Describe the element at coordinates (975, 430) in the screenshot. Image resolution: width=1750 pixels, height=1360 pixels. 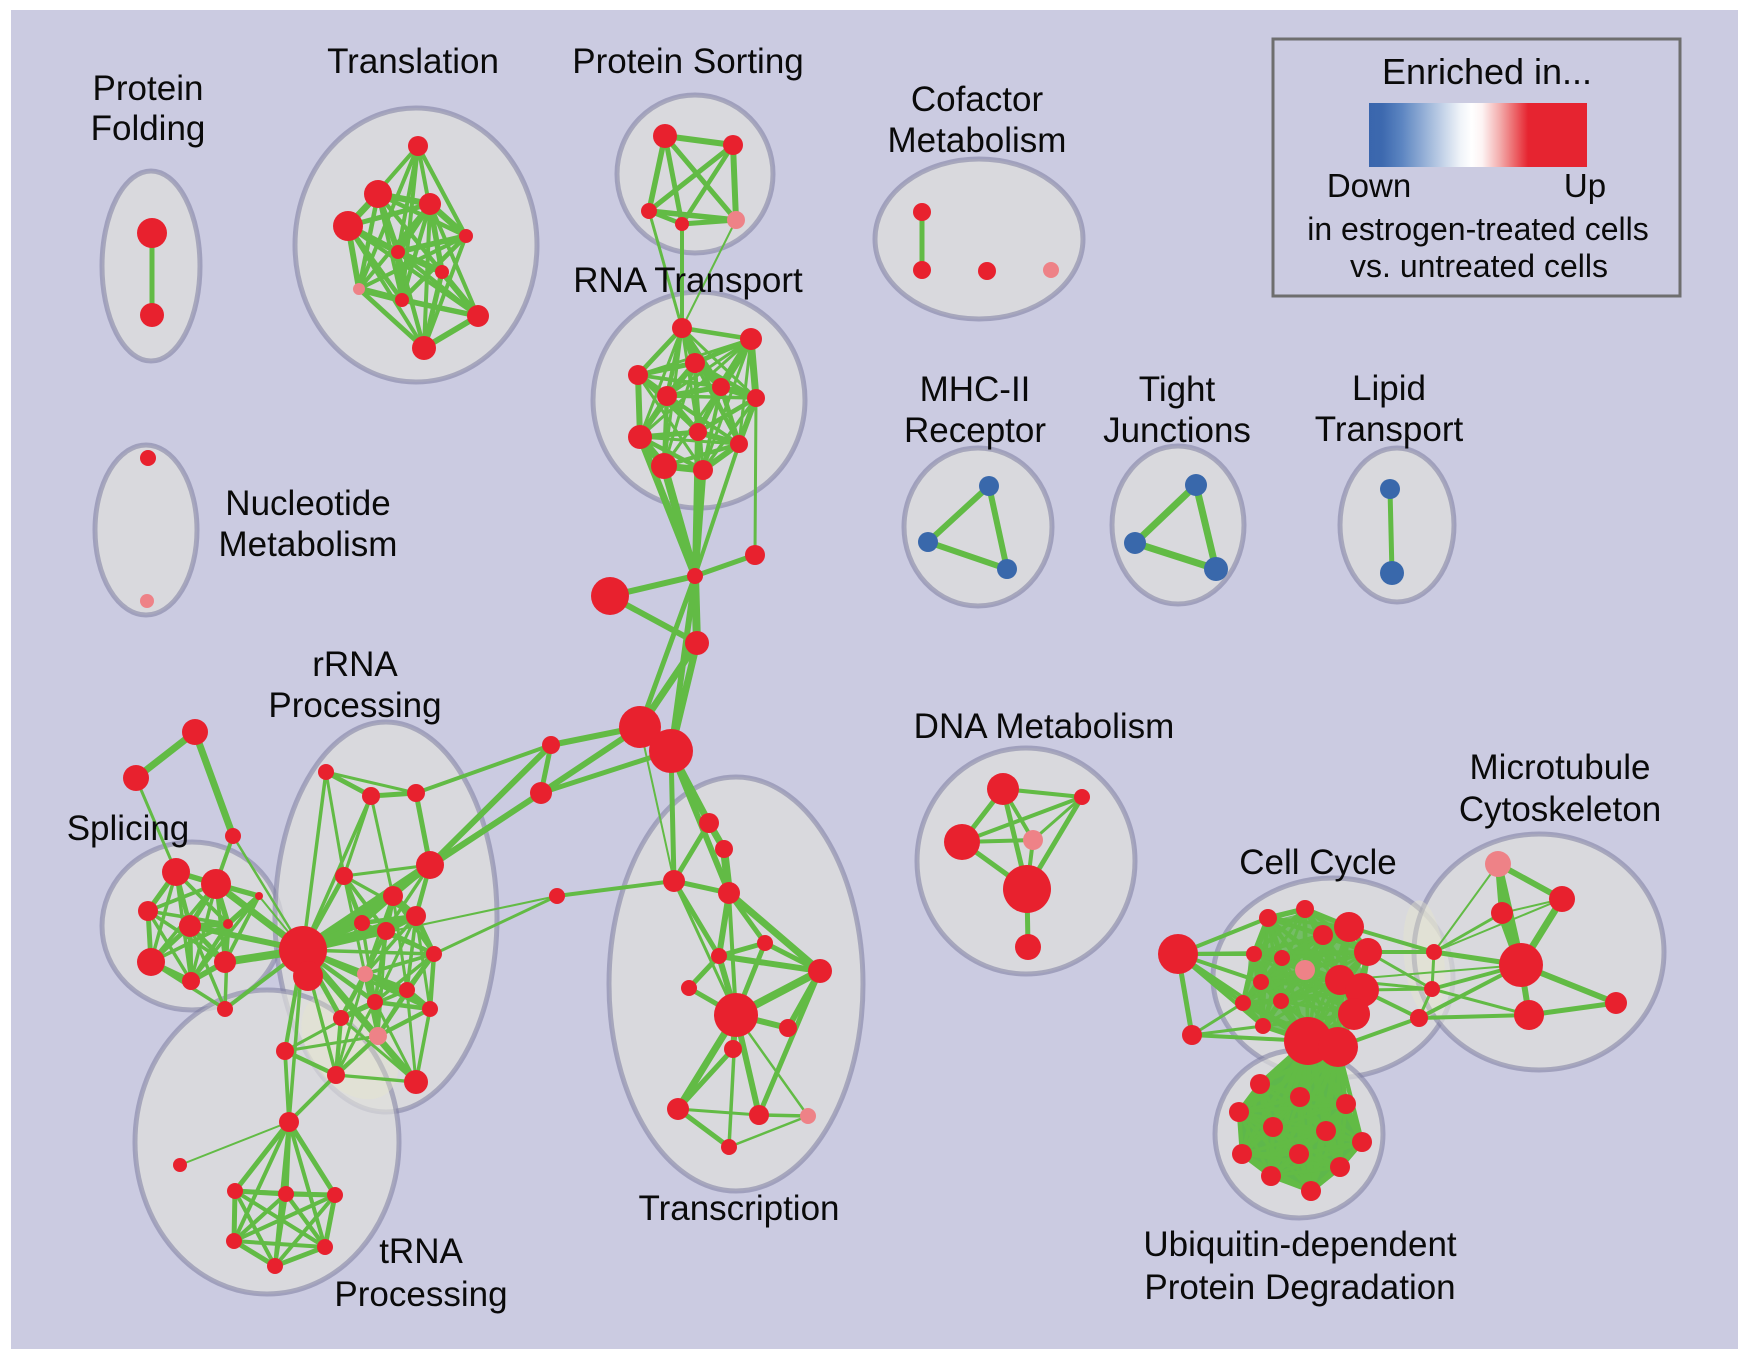
I see `svg-text: Receptor` at that location.